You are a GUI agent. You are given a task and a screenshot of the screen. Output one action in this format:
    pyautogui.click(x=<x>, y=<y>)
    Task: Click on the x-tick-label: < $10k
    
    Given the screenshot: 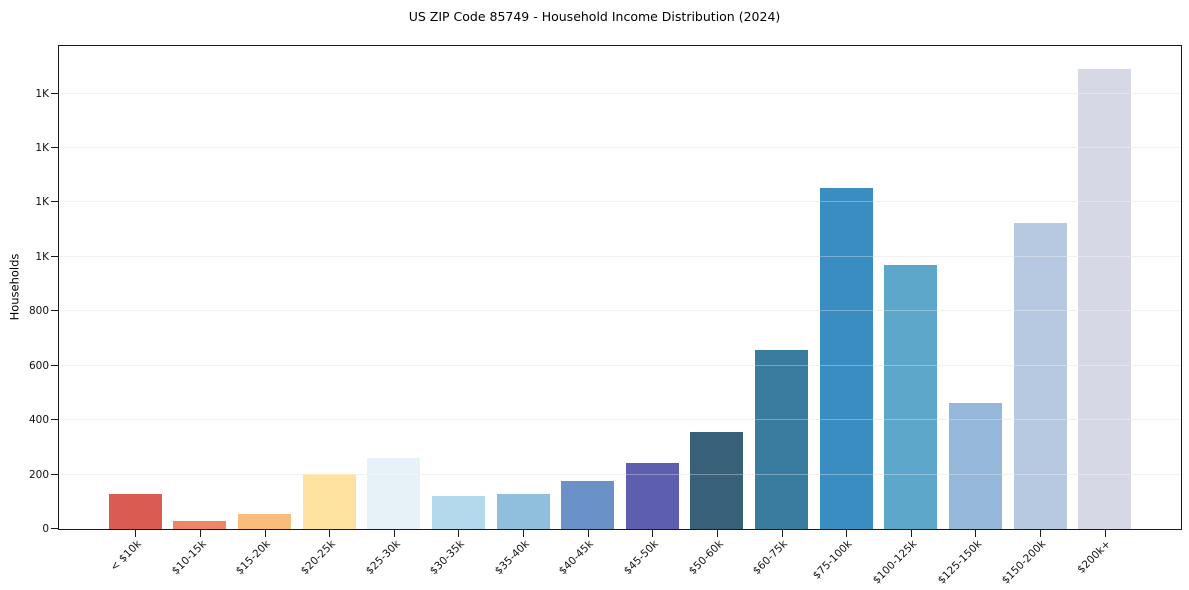 What is the action you would take?
    pyautogui.click(x=126, y=556)
    